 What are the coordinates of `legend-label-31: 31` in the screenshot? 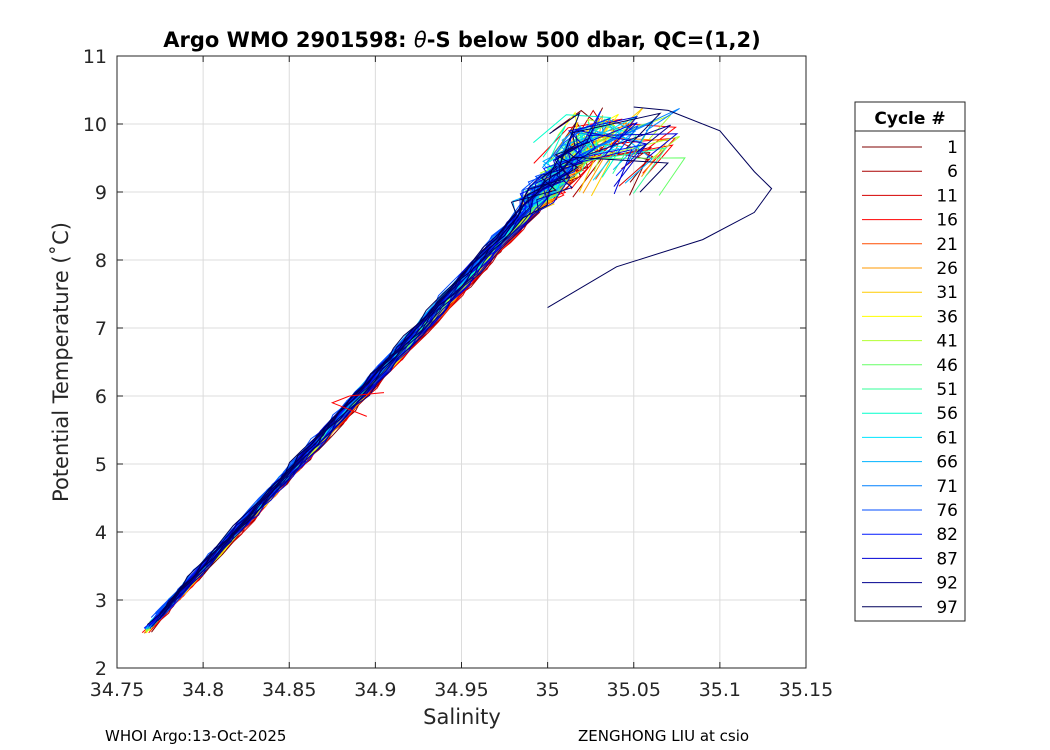 It's located at (947, 293).